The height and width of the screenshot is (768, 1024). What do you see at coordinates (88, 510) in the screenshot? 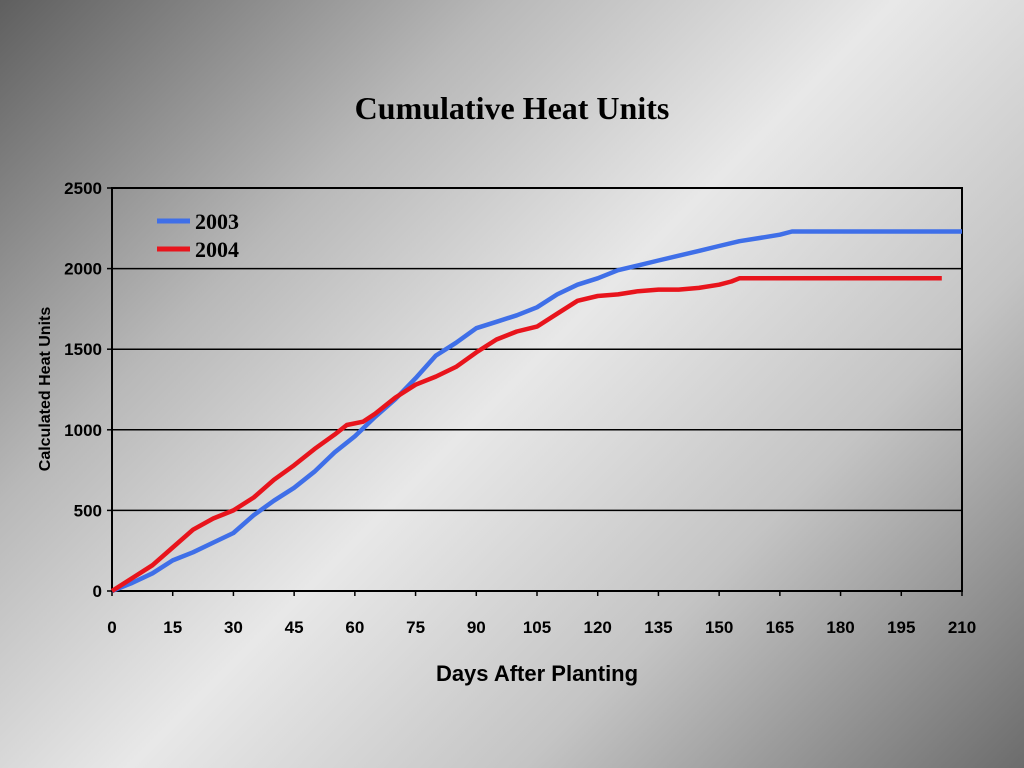
I see `tick-label-y-1: 500` at bounding box center [88, 510].